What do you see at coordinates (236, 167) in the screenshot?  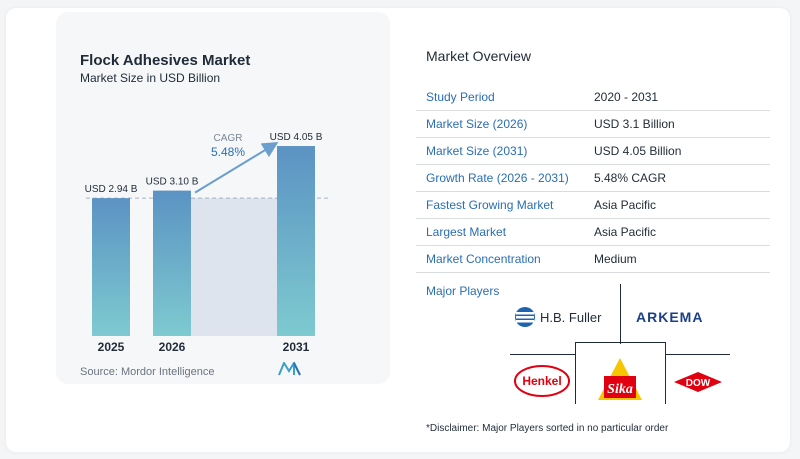 I see `cagr-arrow` at bounding box center [236, 167].